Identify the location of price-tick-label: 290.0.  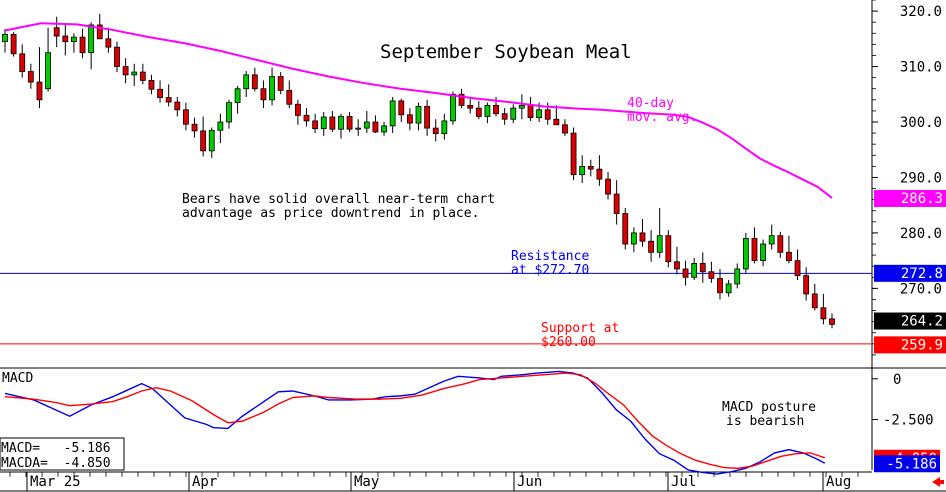
(921, 178).